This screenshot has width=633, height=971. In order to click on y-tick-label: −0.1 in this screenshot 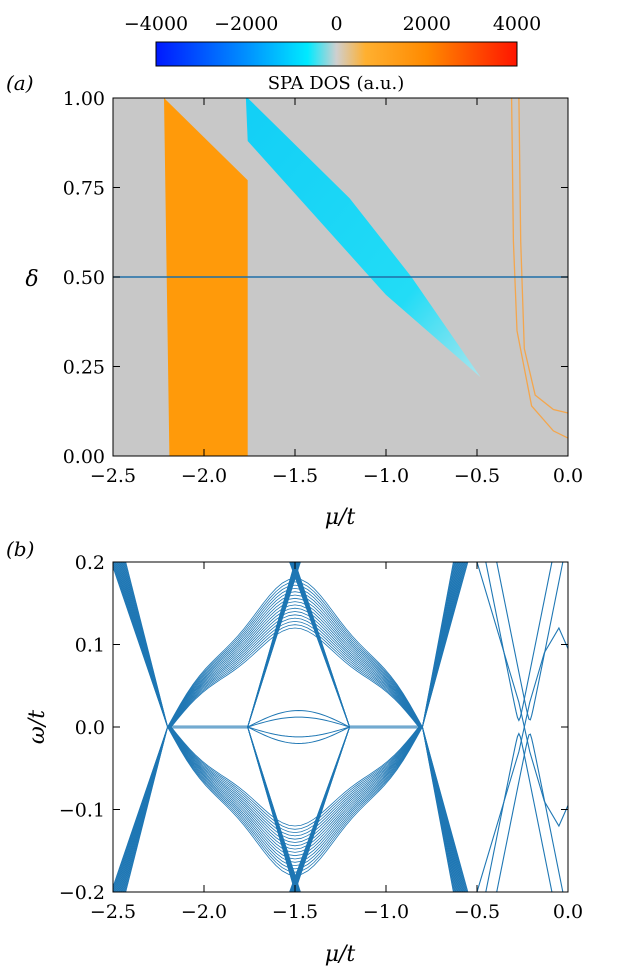, I will do `click(82, 811)`.